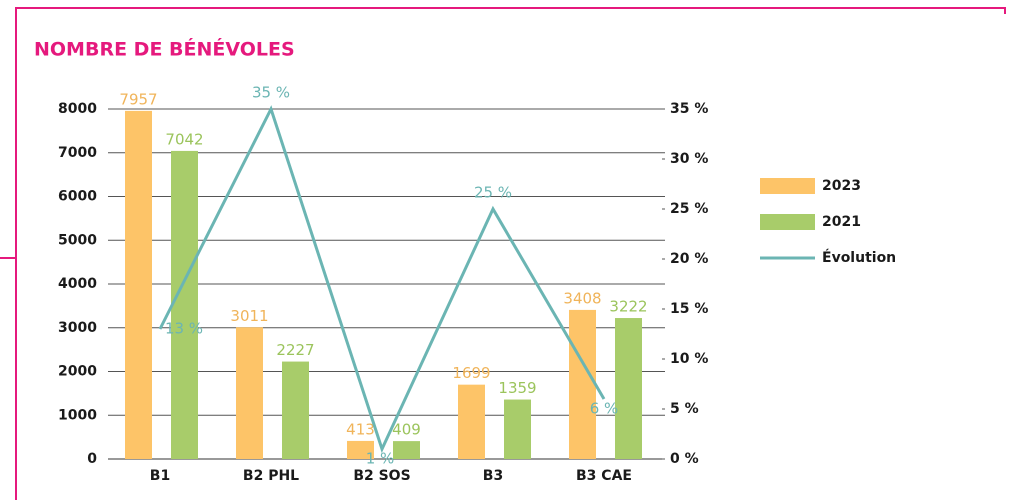 This screenshot has width=1009, height=502. What do you see at coordinates (493, 193) in the screenshot?
I see `line-value-label: 25 %` at bounding box center [493, 193].